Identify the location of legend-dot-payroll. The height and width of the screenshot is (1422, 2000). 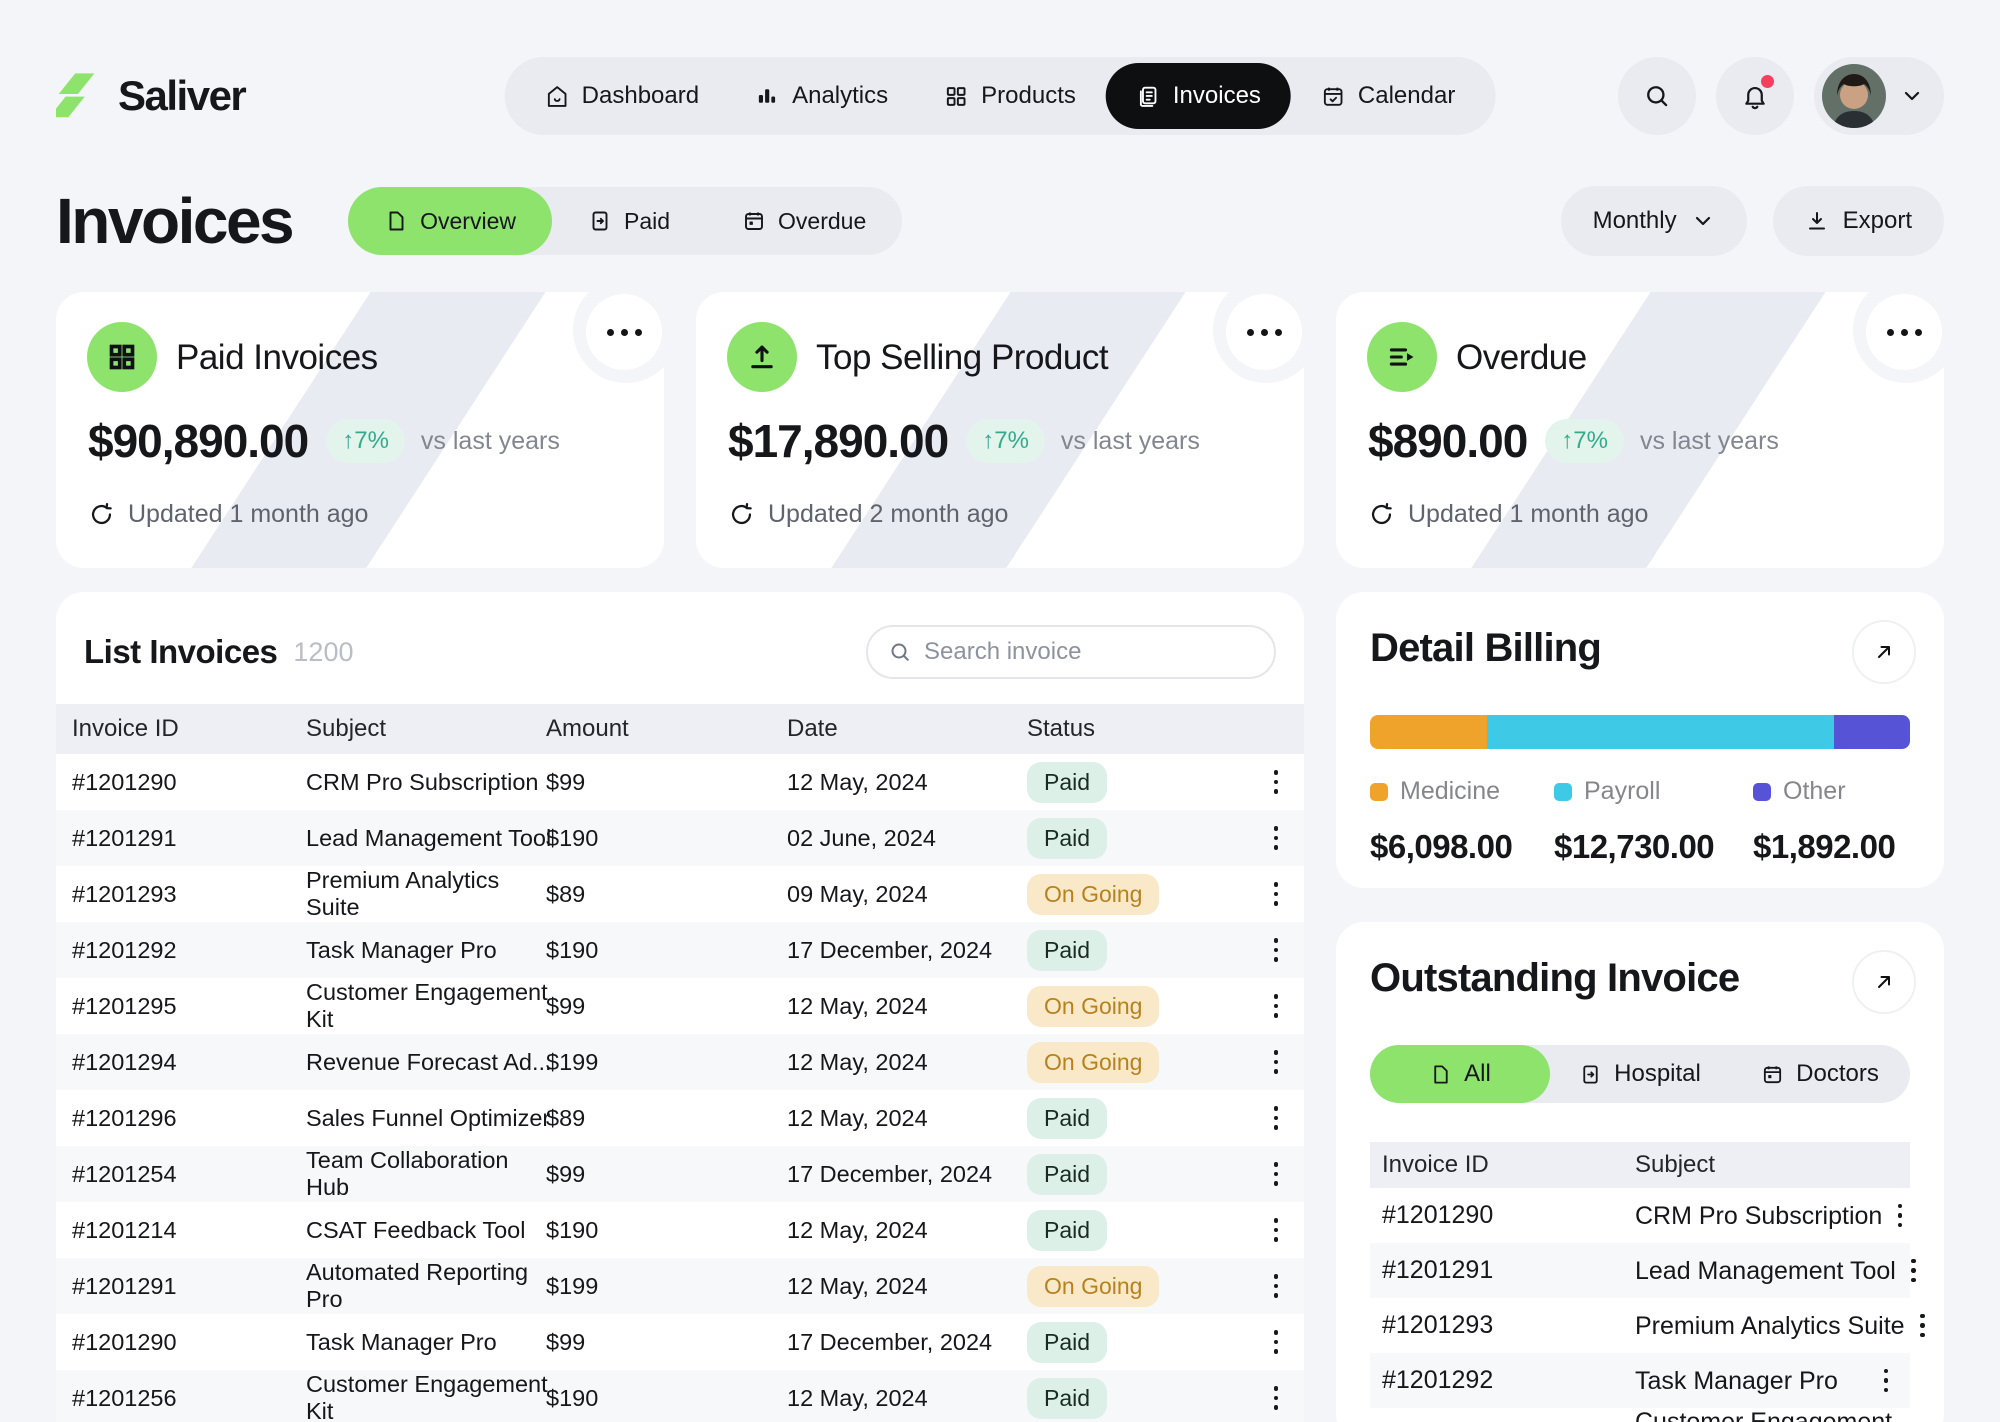
(1563, 791).